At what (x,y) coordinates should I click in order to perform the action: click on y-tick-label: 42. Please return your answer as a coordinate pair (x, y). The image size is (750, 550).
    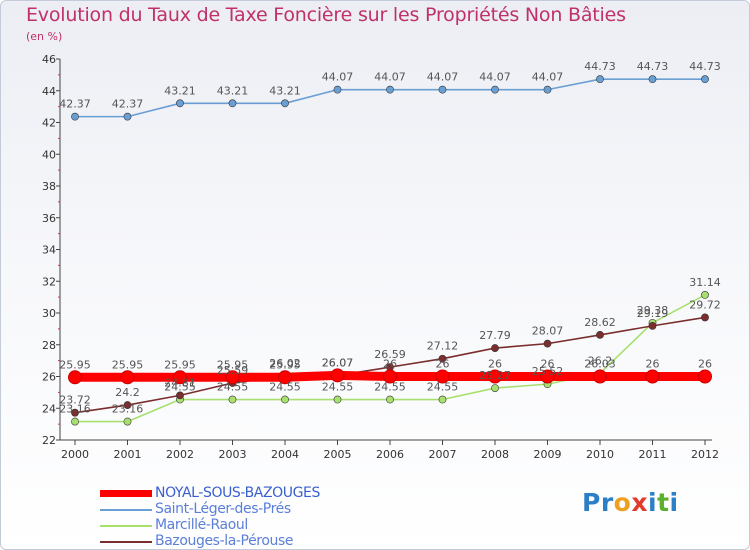
    Looking at the image, I should click on (49, 123).